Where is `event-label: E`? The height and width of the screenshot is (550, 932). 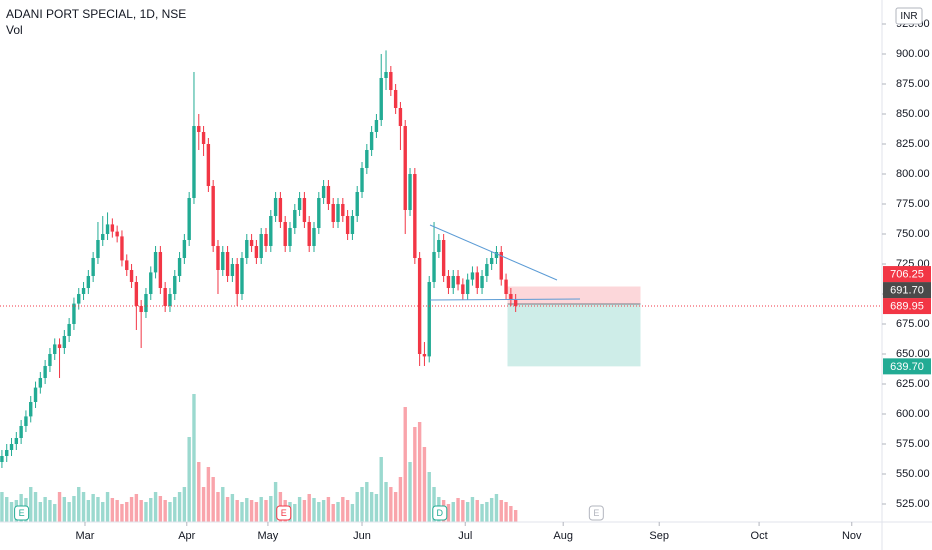 event-label: E is located at coordinates (22, 513).